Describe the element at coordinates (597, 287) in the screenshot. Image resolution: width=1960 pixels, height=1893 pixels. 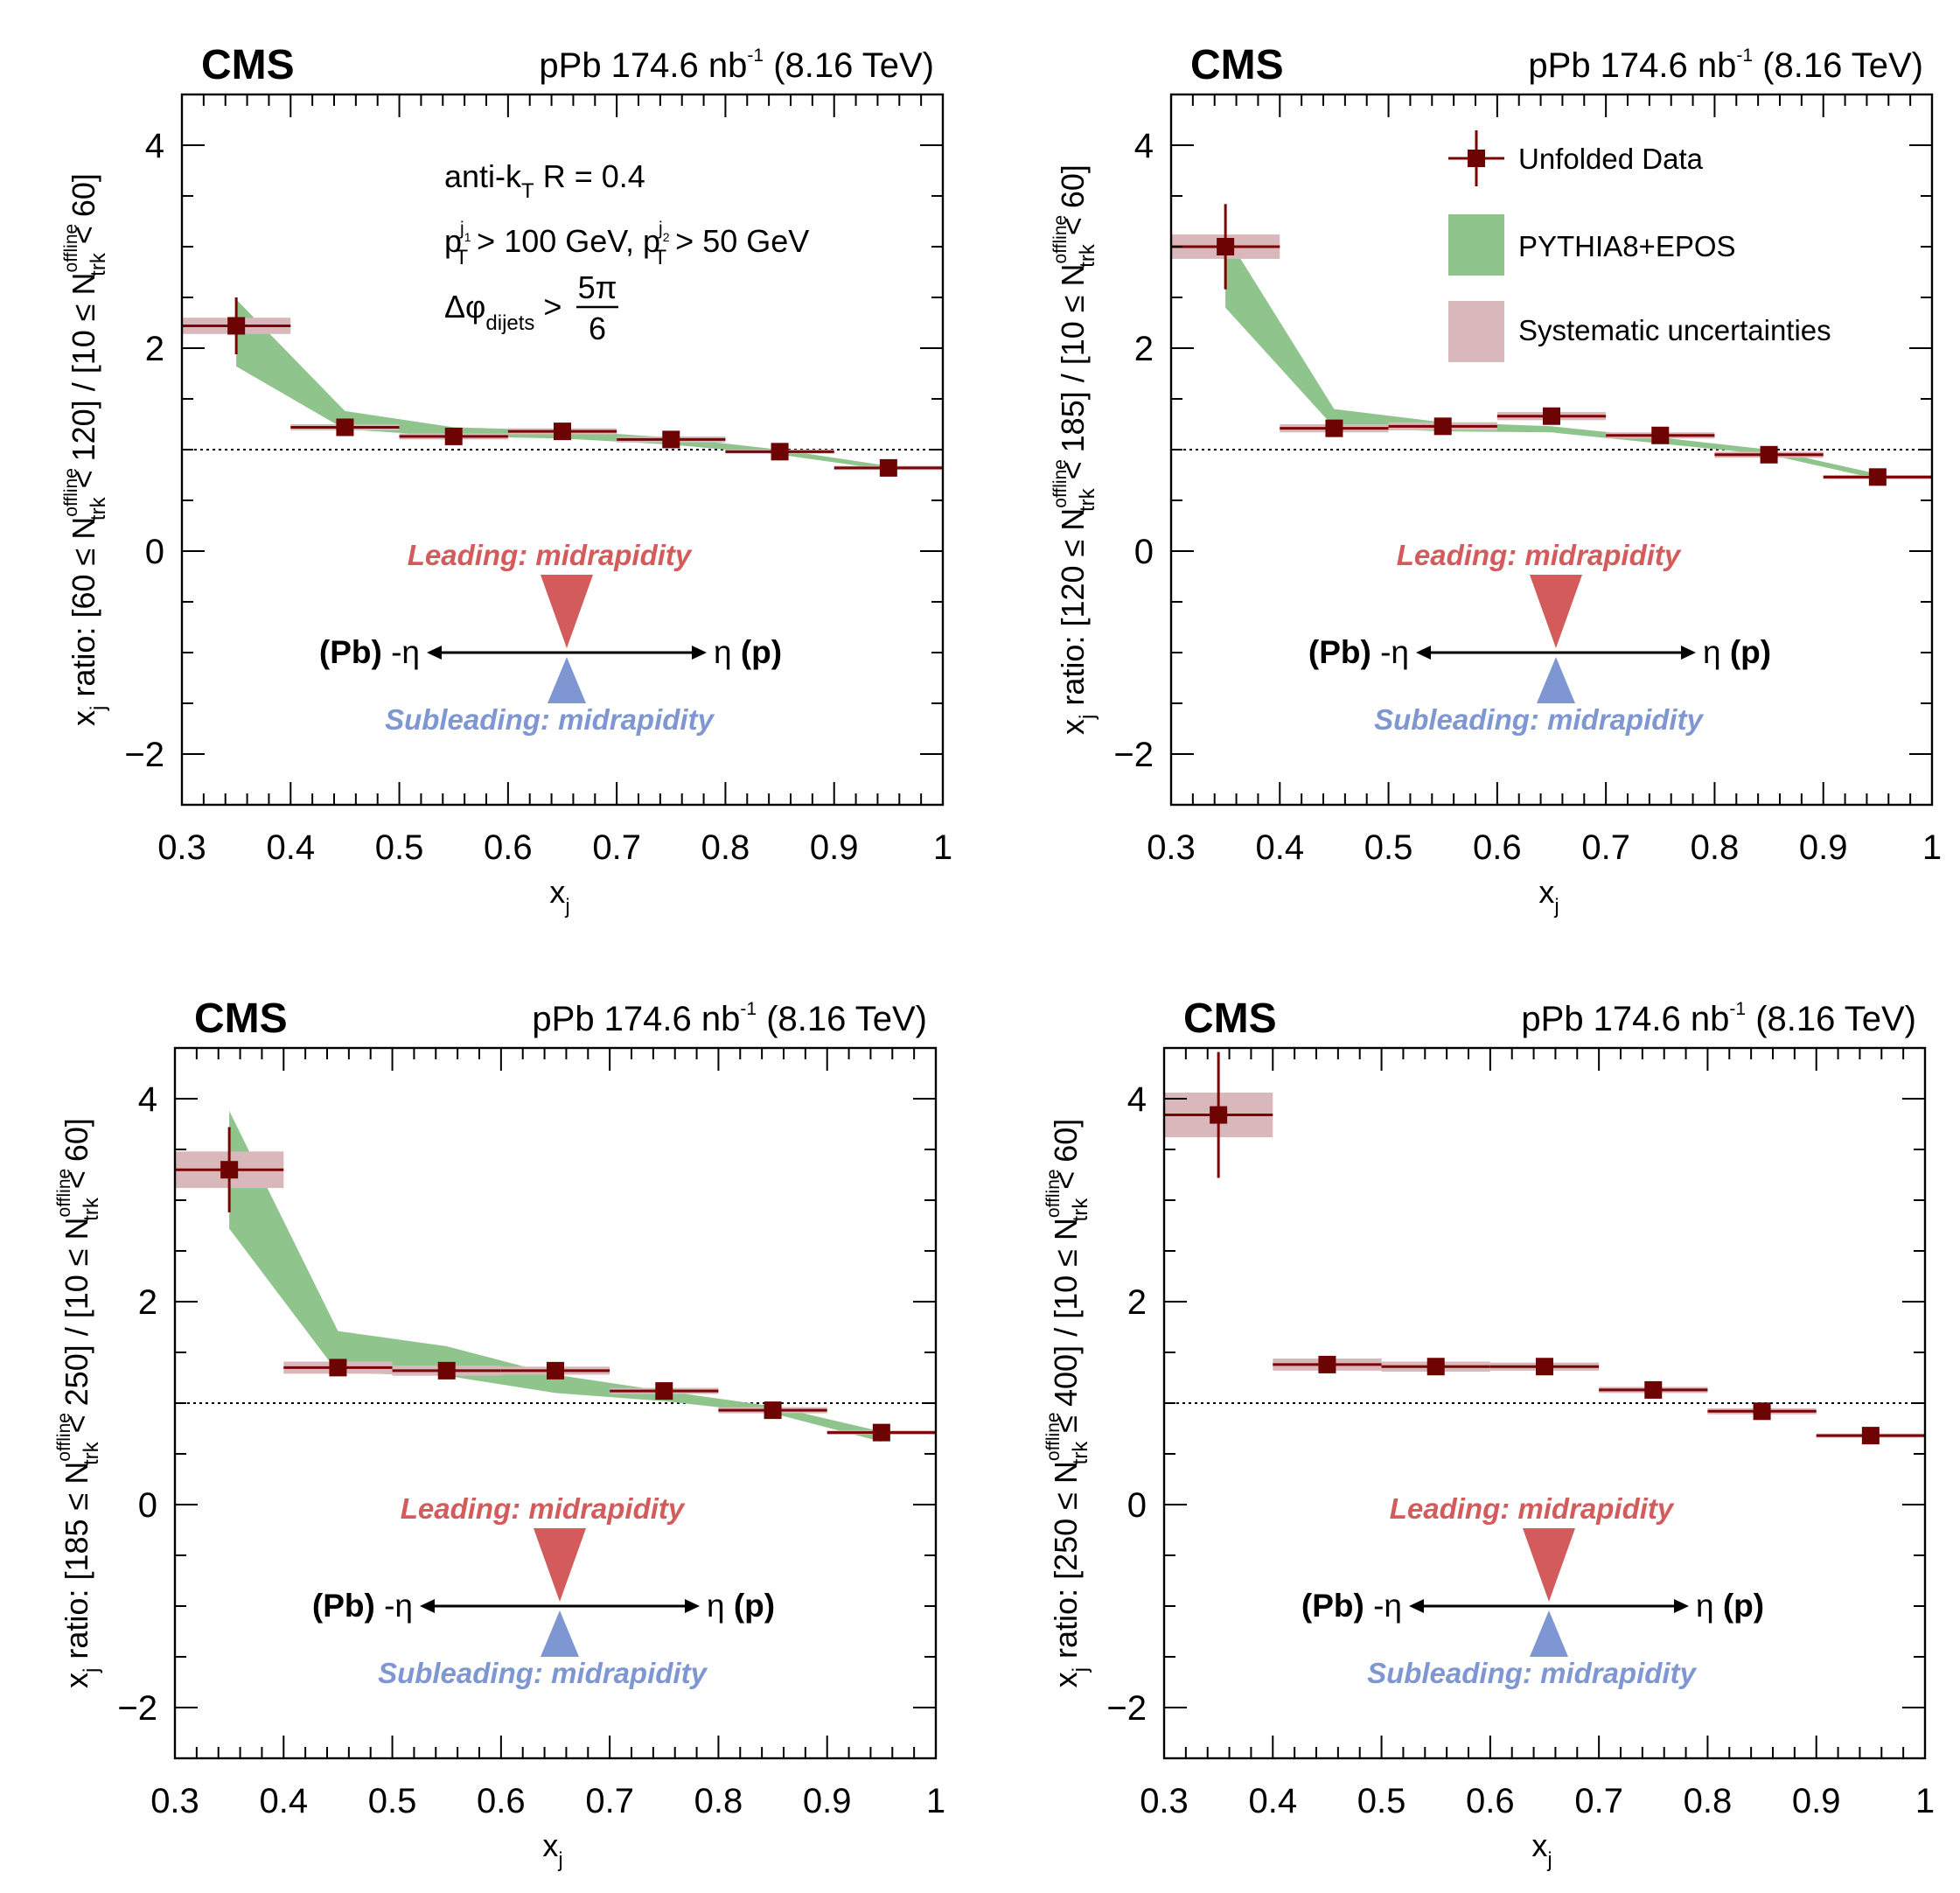
I see `dphi-numerator: 5π` at that location.